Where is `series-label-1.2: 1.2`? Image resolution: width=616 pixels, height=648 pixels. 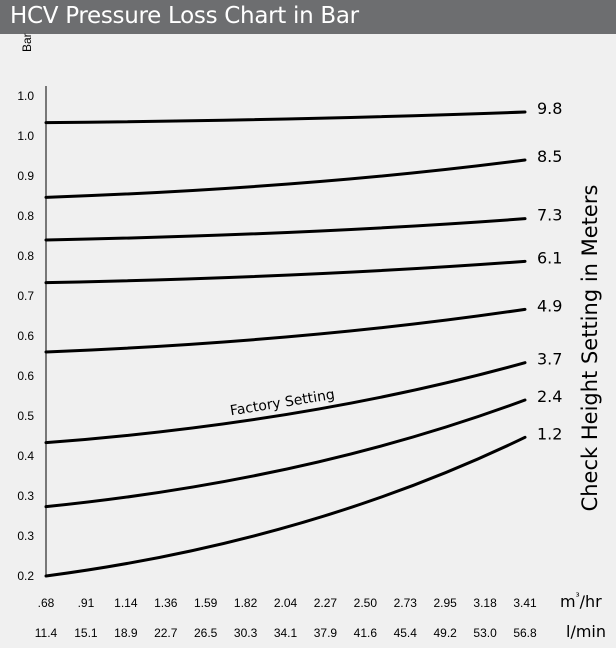 series-label-1.2: 1.2 is located at coordinates (549, 433).